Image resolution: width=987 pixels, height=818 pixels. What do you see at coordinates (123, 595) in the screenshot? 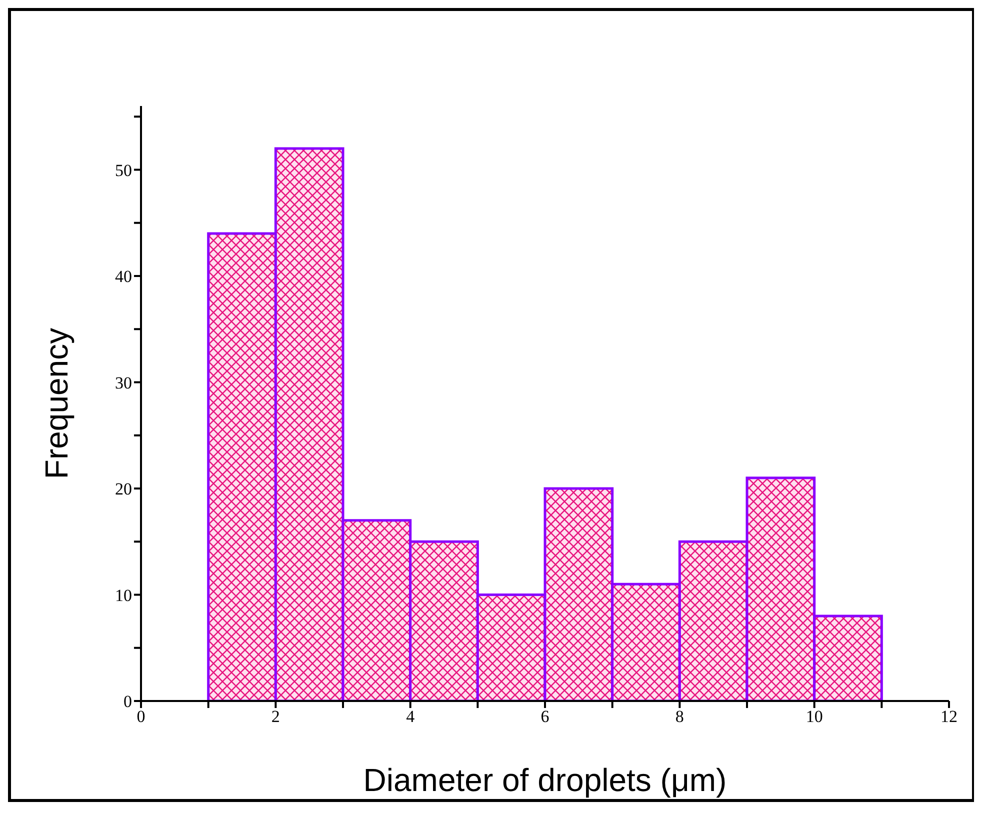
I see `y-tick-label: 10` at bounding box center [123, 595].